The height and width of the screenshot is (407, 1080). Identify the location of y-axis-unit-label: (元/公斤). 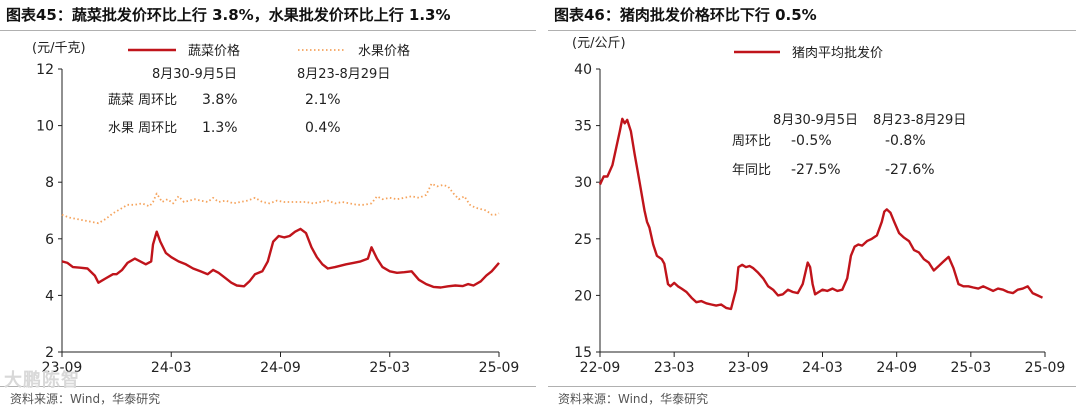
(599, 43).